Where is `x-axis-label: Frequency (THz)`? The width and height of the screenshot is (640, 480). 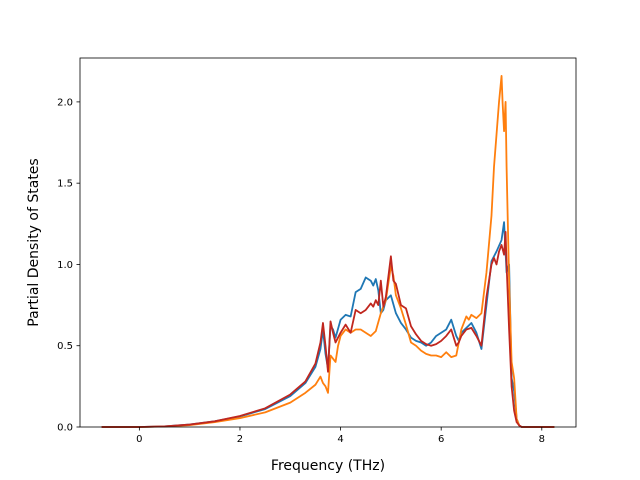
x-axis-label: Frequency (THz) is located at coordinates (328, 466).